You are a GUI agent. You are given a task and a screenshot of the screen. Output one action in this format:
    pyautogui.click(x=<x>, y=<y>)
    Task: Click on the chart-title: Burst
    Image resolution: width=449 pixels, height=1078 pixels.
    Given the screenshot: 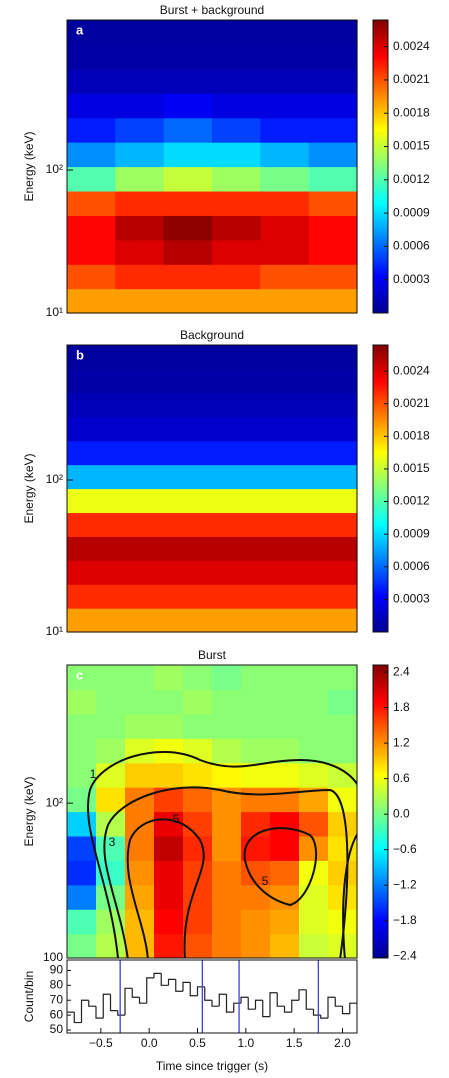 What is the action you would take?
    pyautogui.click(x=212, y=655)
    